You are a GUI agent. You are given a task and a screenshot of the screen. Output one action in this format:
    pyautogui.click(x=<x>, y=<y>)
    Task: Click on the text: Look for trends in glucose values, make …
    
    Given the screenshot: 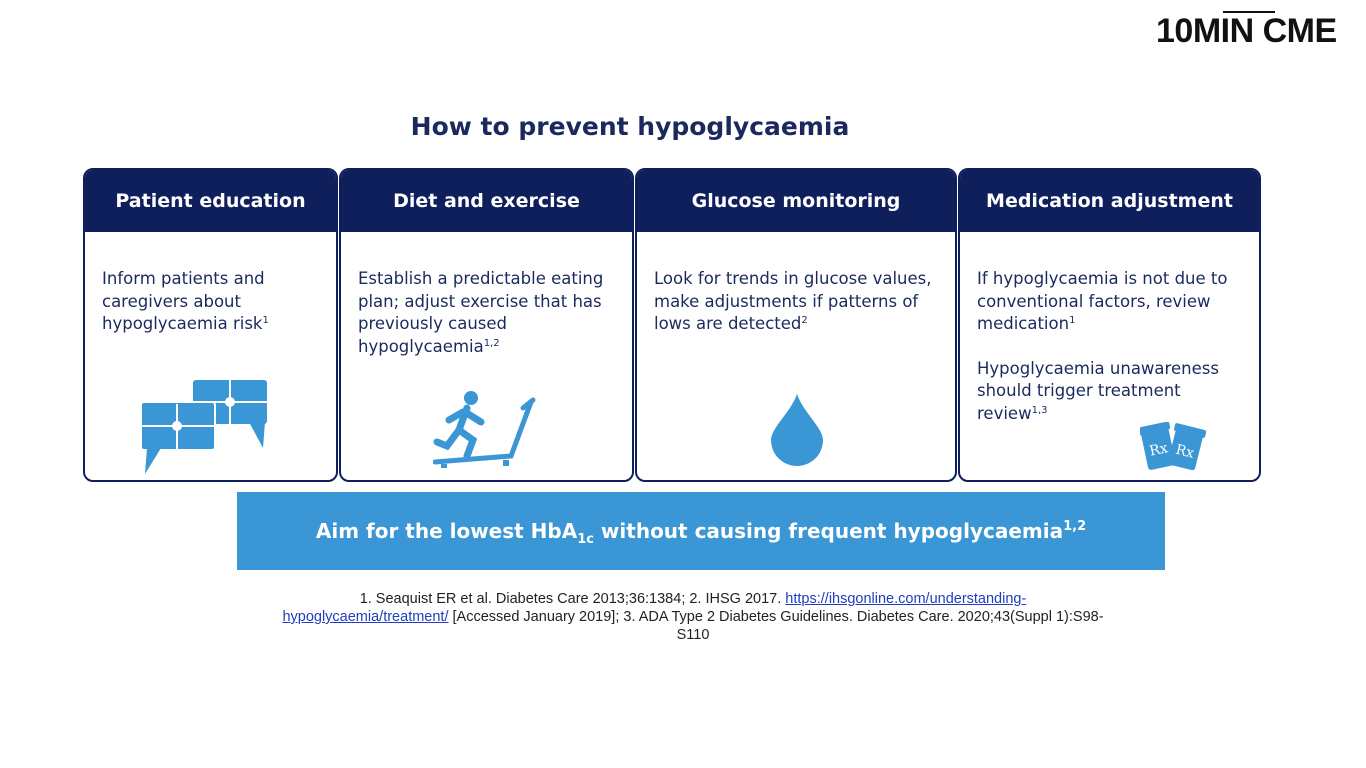 What is the action you would take?
    pyautogui.click(x=793, y=301)
    